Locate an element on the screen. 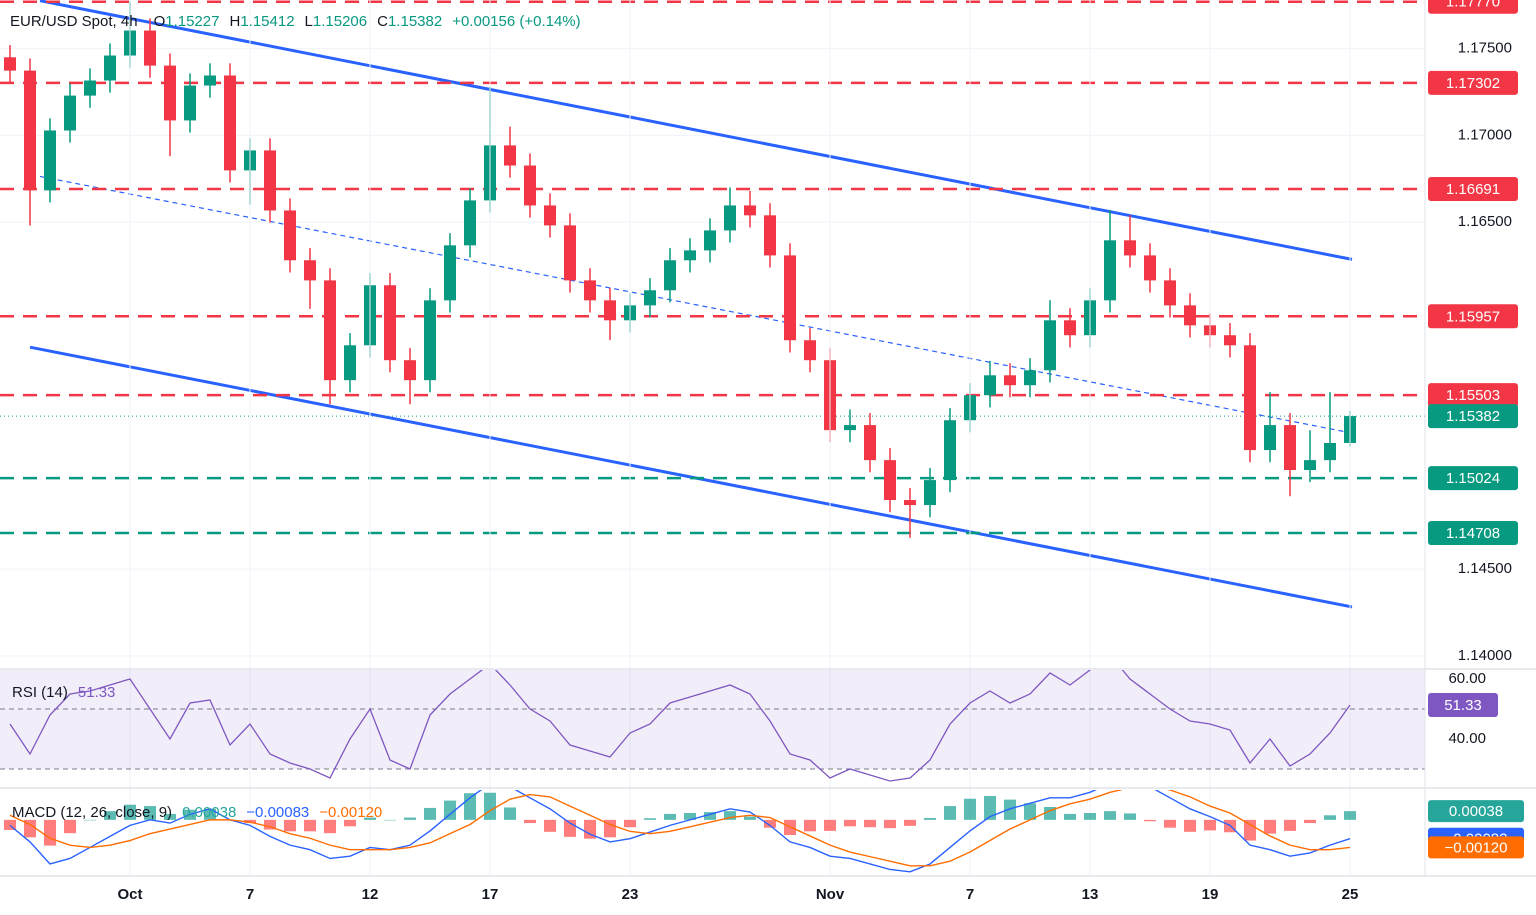  macd-value: 0.00038 is located at coordinates (209, 812).